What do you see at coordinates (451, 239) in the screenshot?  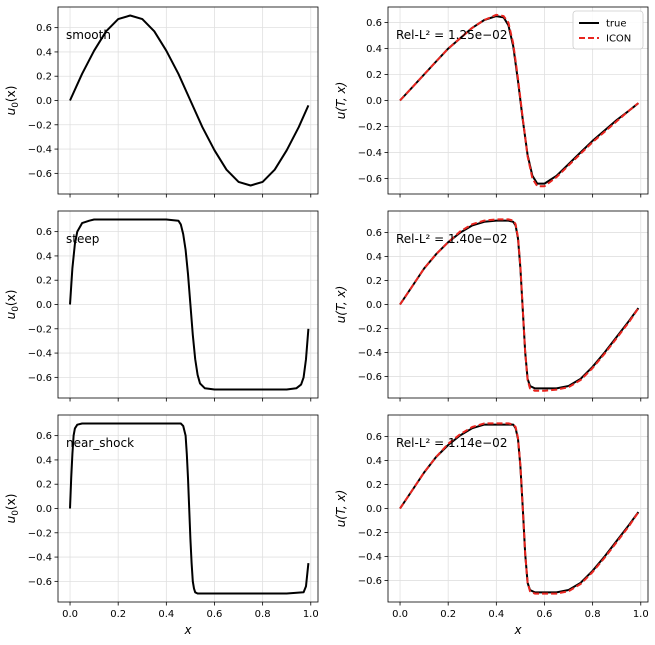 I see `panel-annotation: Rel-L² = 1.40e−02` at bounding box center [451, 239].